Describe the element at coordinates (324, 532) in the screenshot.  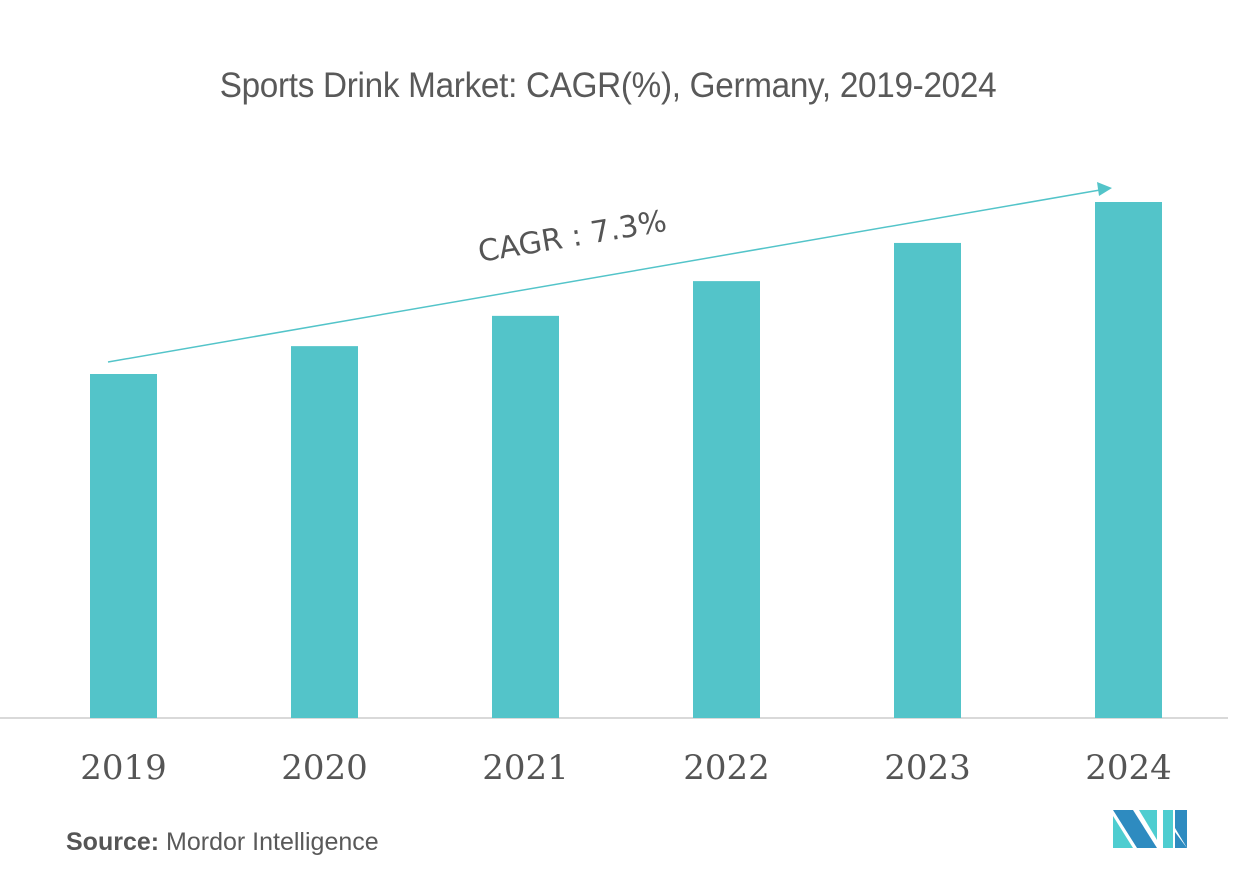
I see `bar-2020` at that location.